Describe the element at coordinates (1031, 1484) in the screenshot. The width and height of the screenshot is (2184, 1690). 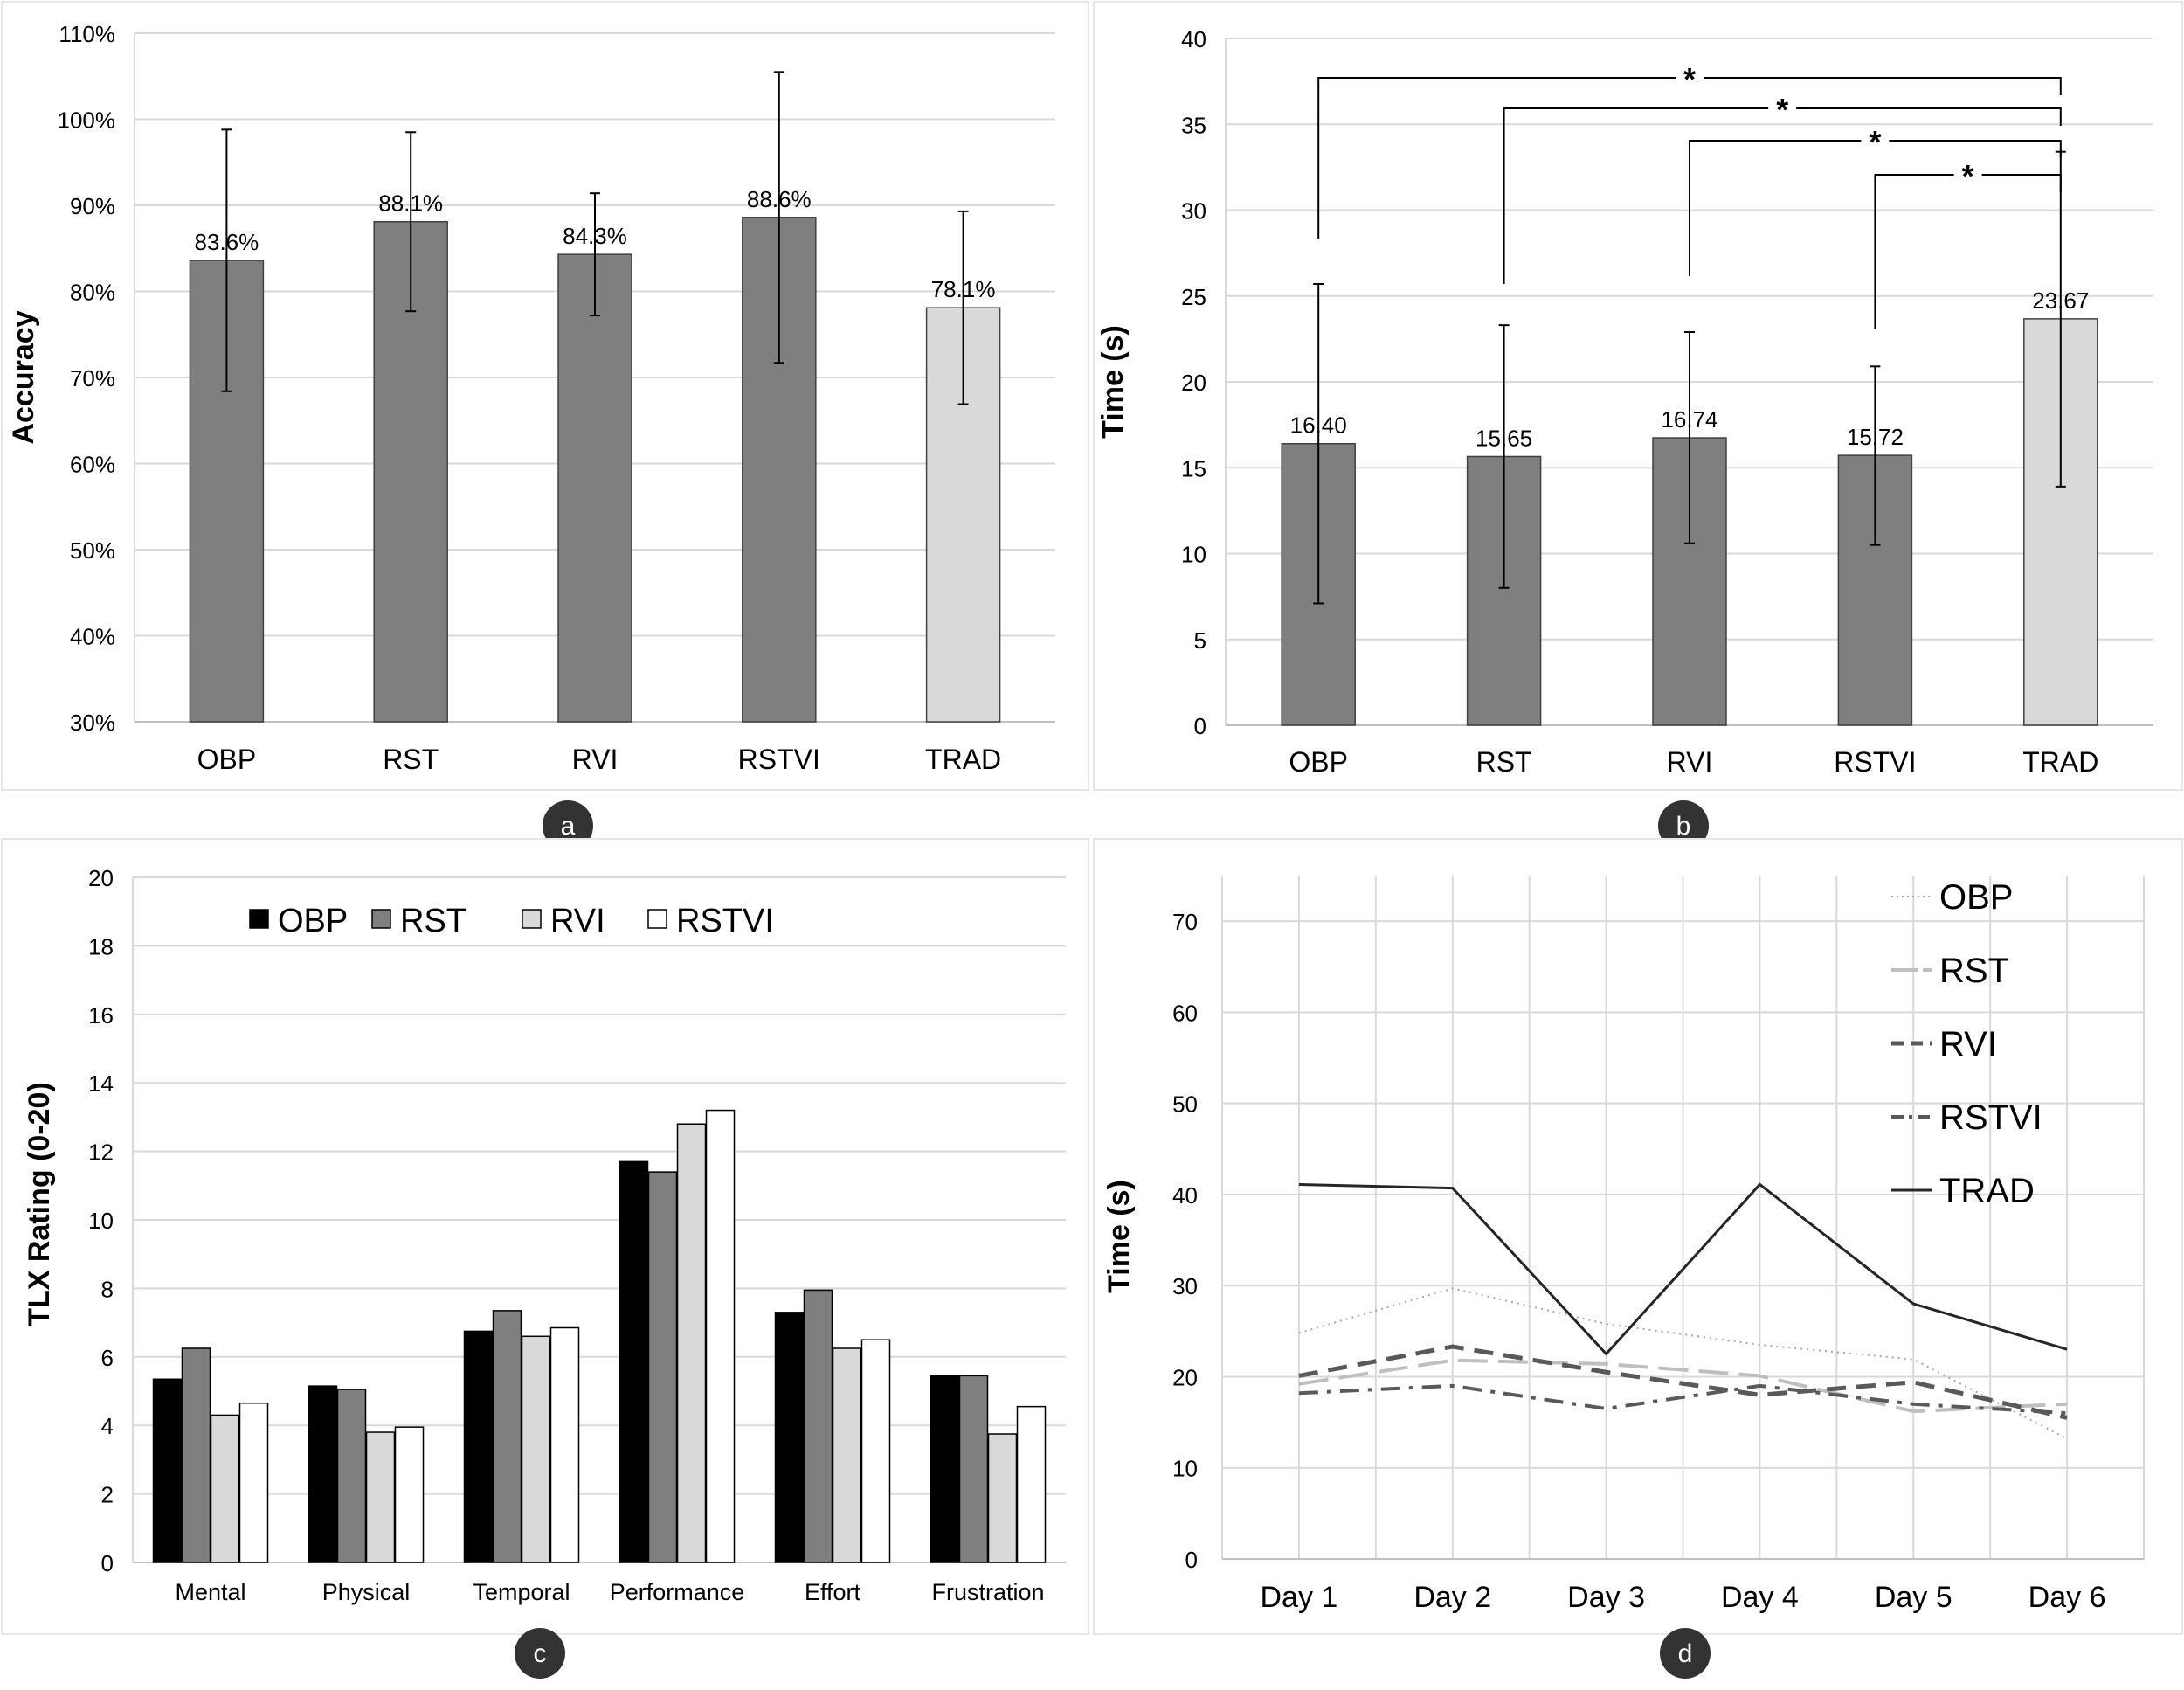
I see `panel-c-bar-rstvi-frustration` at that location.